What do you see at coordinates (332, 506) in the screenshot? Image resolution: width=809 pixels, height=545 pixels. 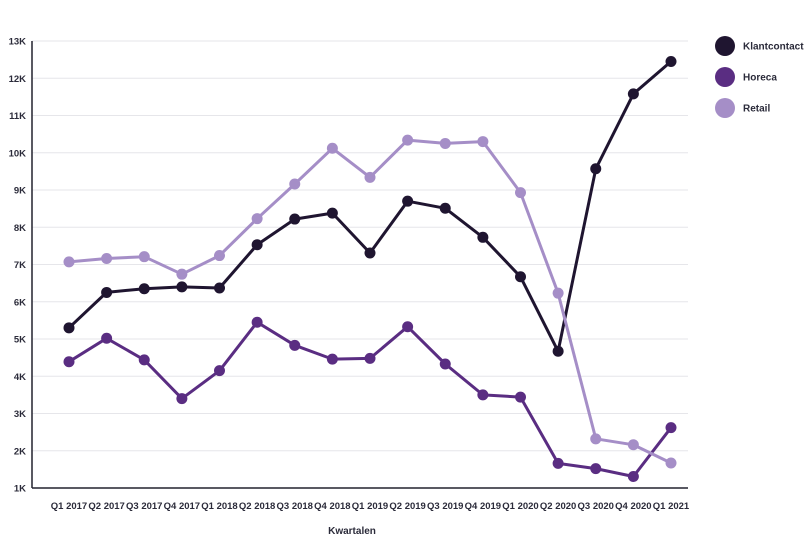 I see `x-tick-label: Q4 2018` at bounding box center [332, 506].